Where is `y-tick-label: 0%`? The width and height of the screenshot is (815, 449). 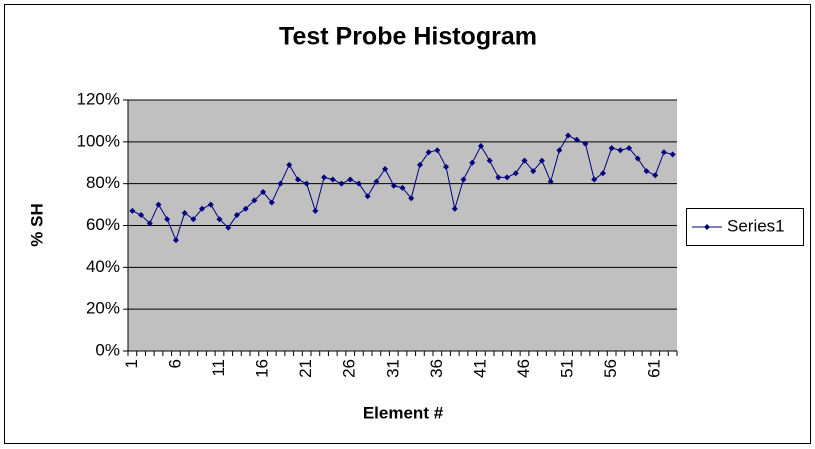
y-tick-label: 0% is located at coordinates (107, 349).